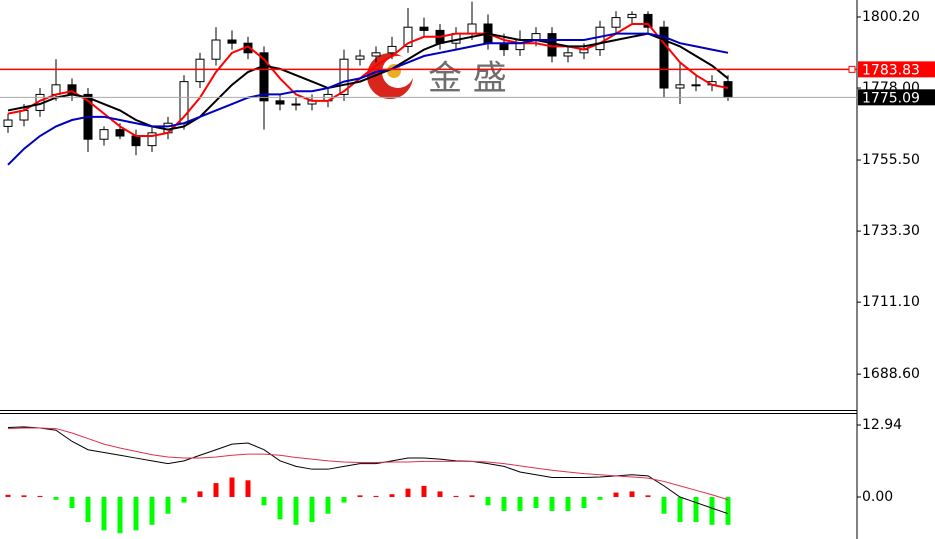 This screenshot has width=935, height=539. Describe the element at coordinates (891, 98) in the screenshot. I see `price-label: 1775.09` at that location.